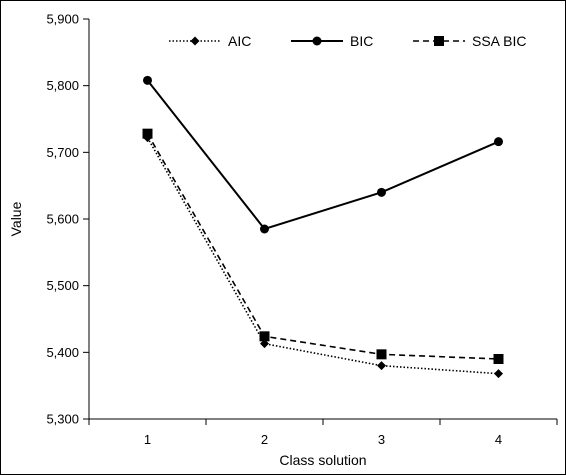 Image resolution: width=566 pixels, height=475 pixels. What do you see at coordinates (317, 41) in the screenshot?
I see `legend-marker-bic` at bounding box center [317, 41].